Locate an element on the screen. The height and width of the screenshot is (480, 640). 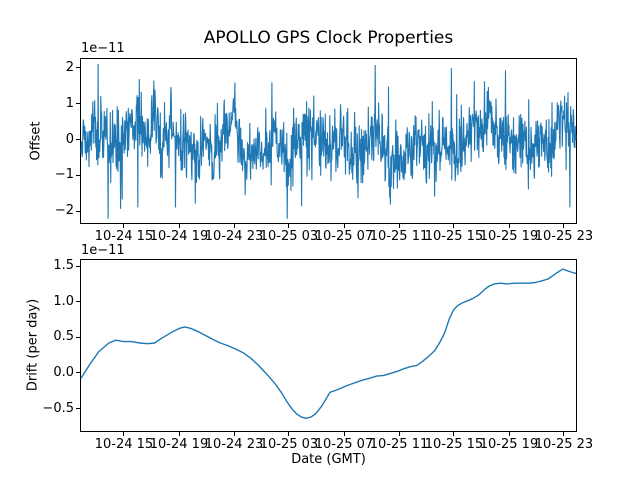
drift-scale-label: 1e−11 is located at coordinates (103, 250).